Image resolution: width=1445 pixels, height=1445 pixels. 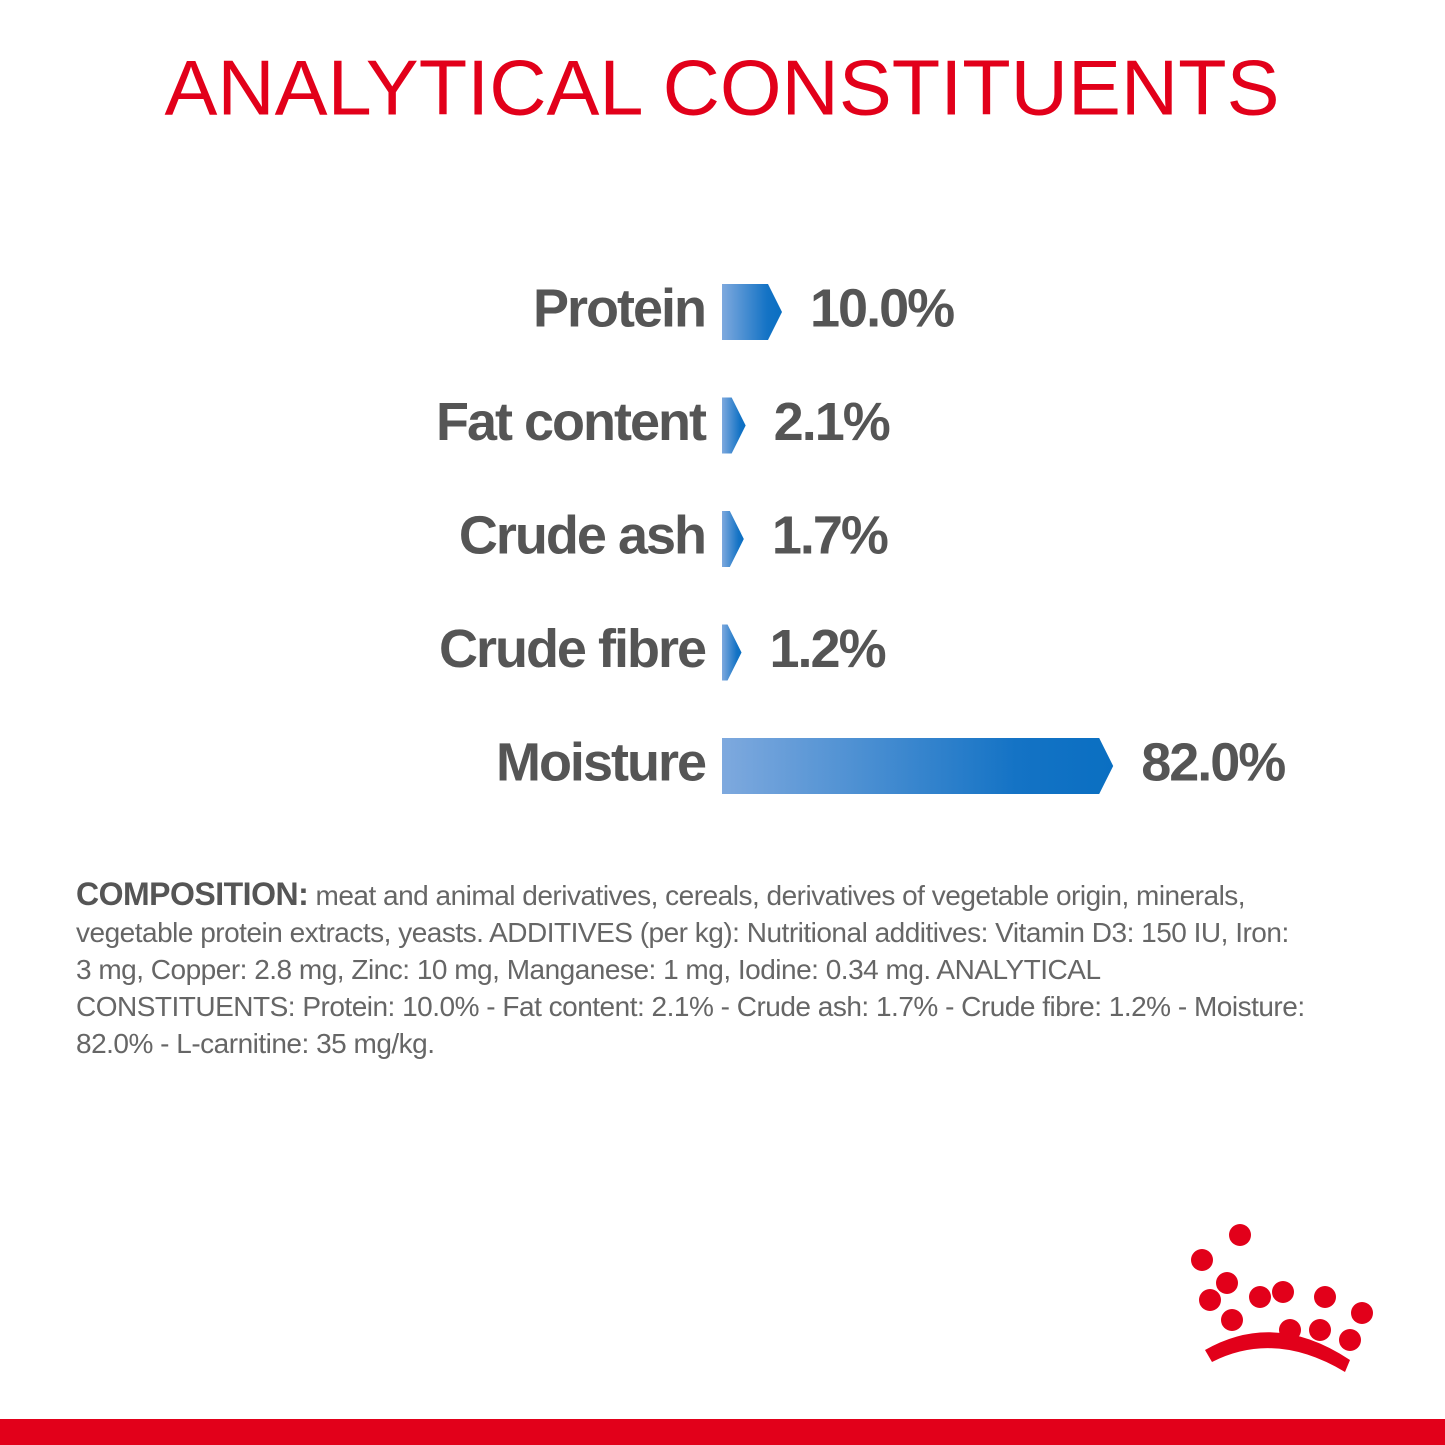 What do you see at coordinates (582, 535) in the screenshot?
I see `category-label: Crude ash` at bounding box center [582, 535].